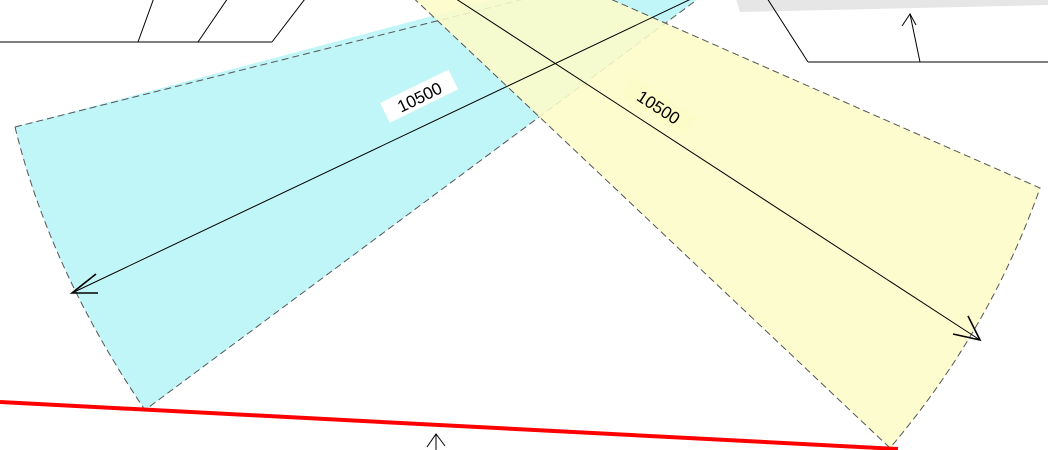 The height and width of the screenshot is (450, 1048). Describe the element at coordinates (152, 21) in the screenshot. I see `top-left-outline` at that location.